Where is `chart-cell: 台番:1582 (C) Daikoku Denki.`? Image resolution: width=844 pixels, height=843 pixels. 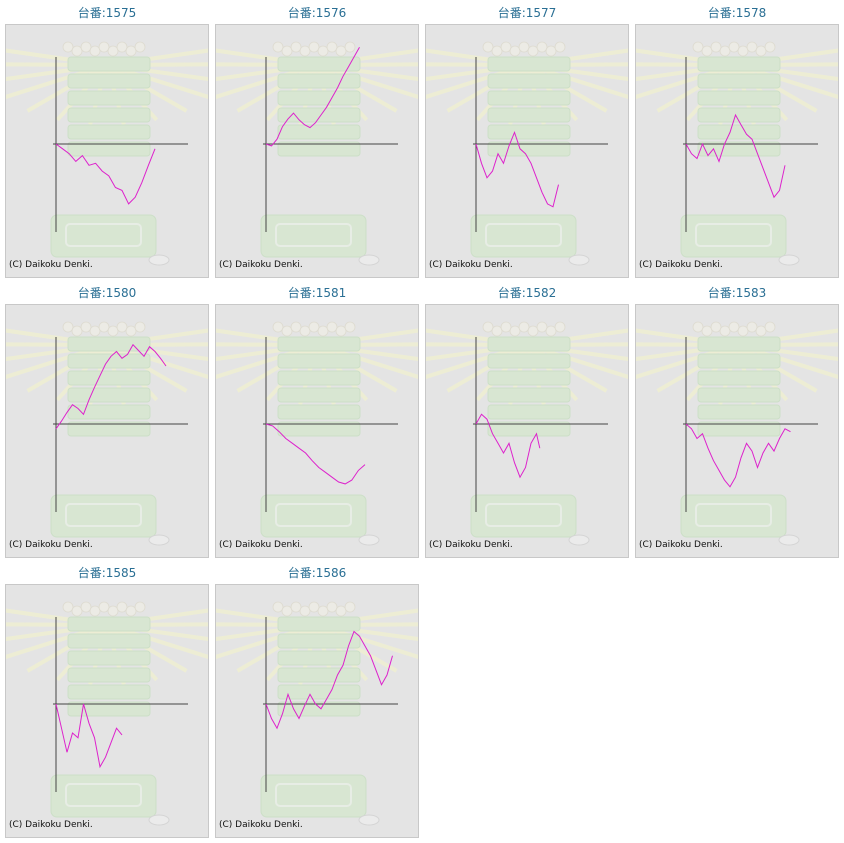
chart-cell: 台番:1582 (C) Daikoku Denki. is located at coordinates (527, 421).